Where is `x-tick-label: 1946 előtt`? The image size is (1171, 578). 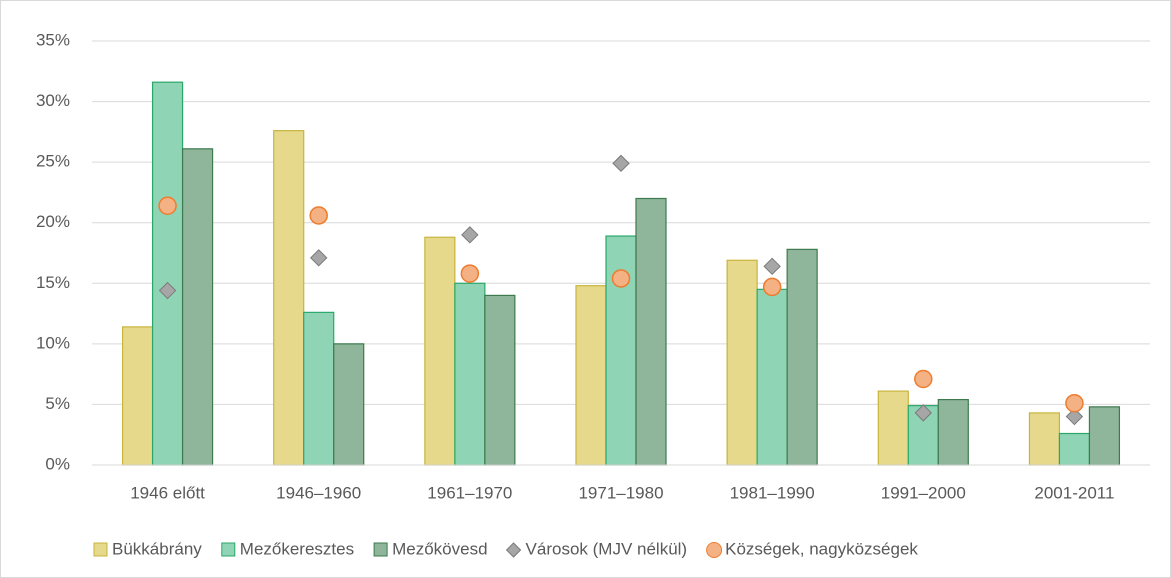
x-tick-label: 1946 előtt is located at coordinates (167, 492).